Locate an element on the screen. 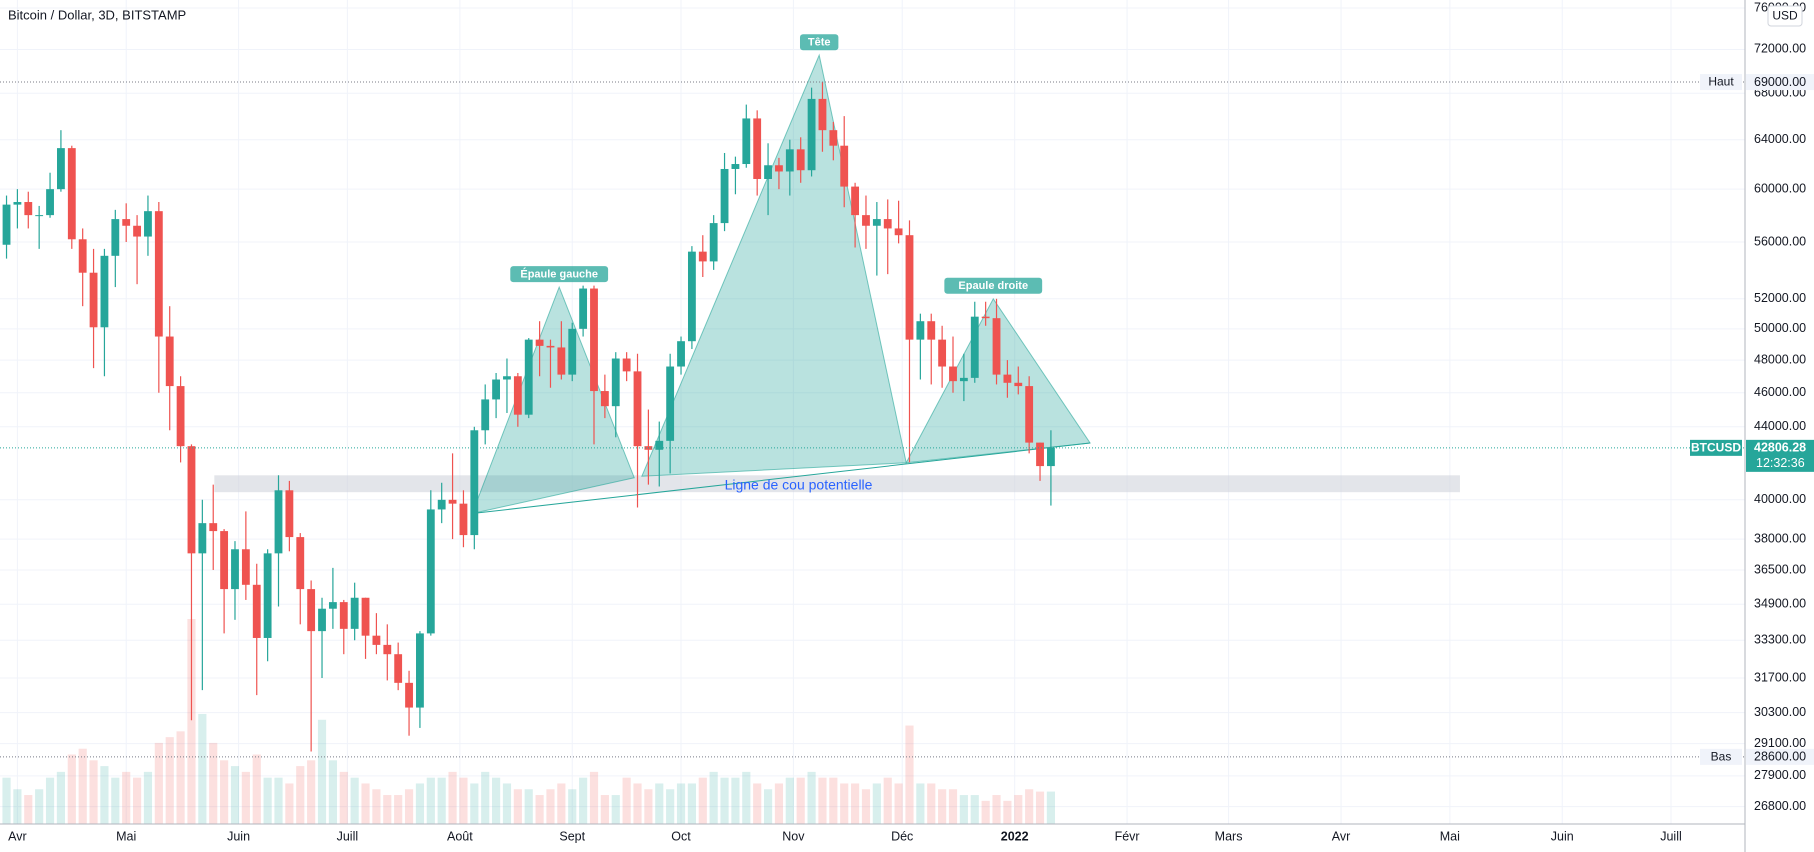 This screenshot has width=1814, height=852. currency-box is located at coordinates (1785, 16).